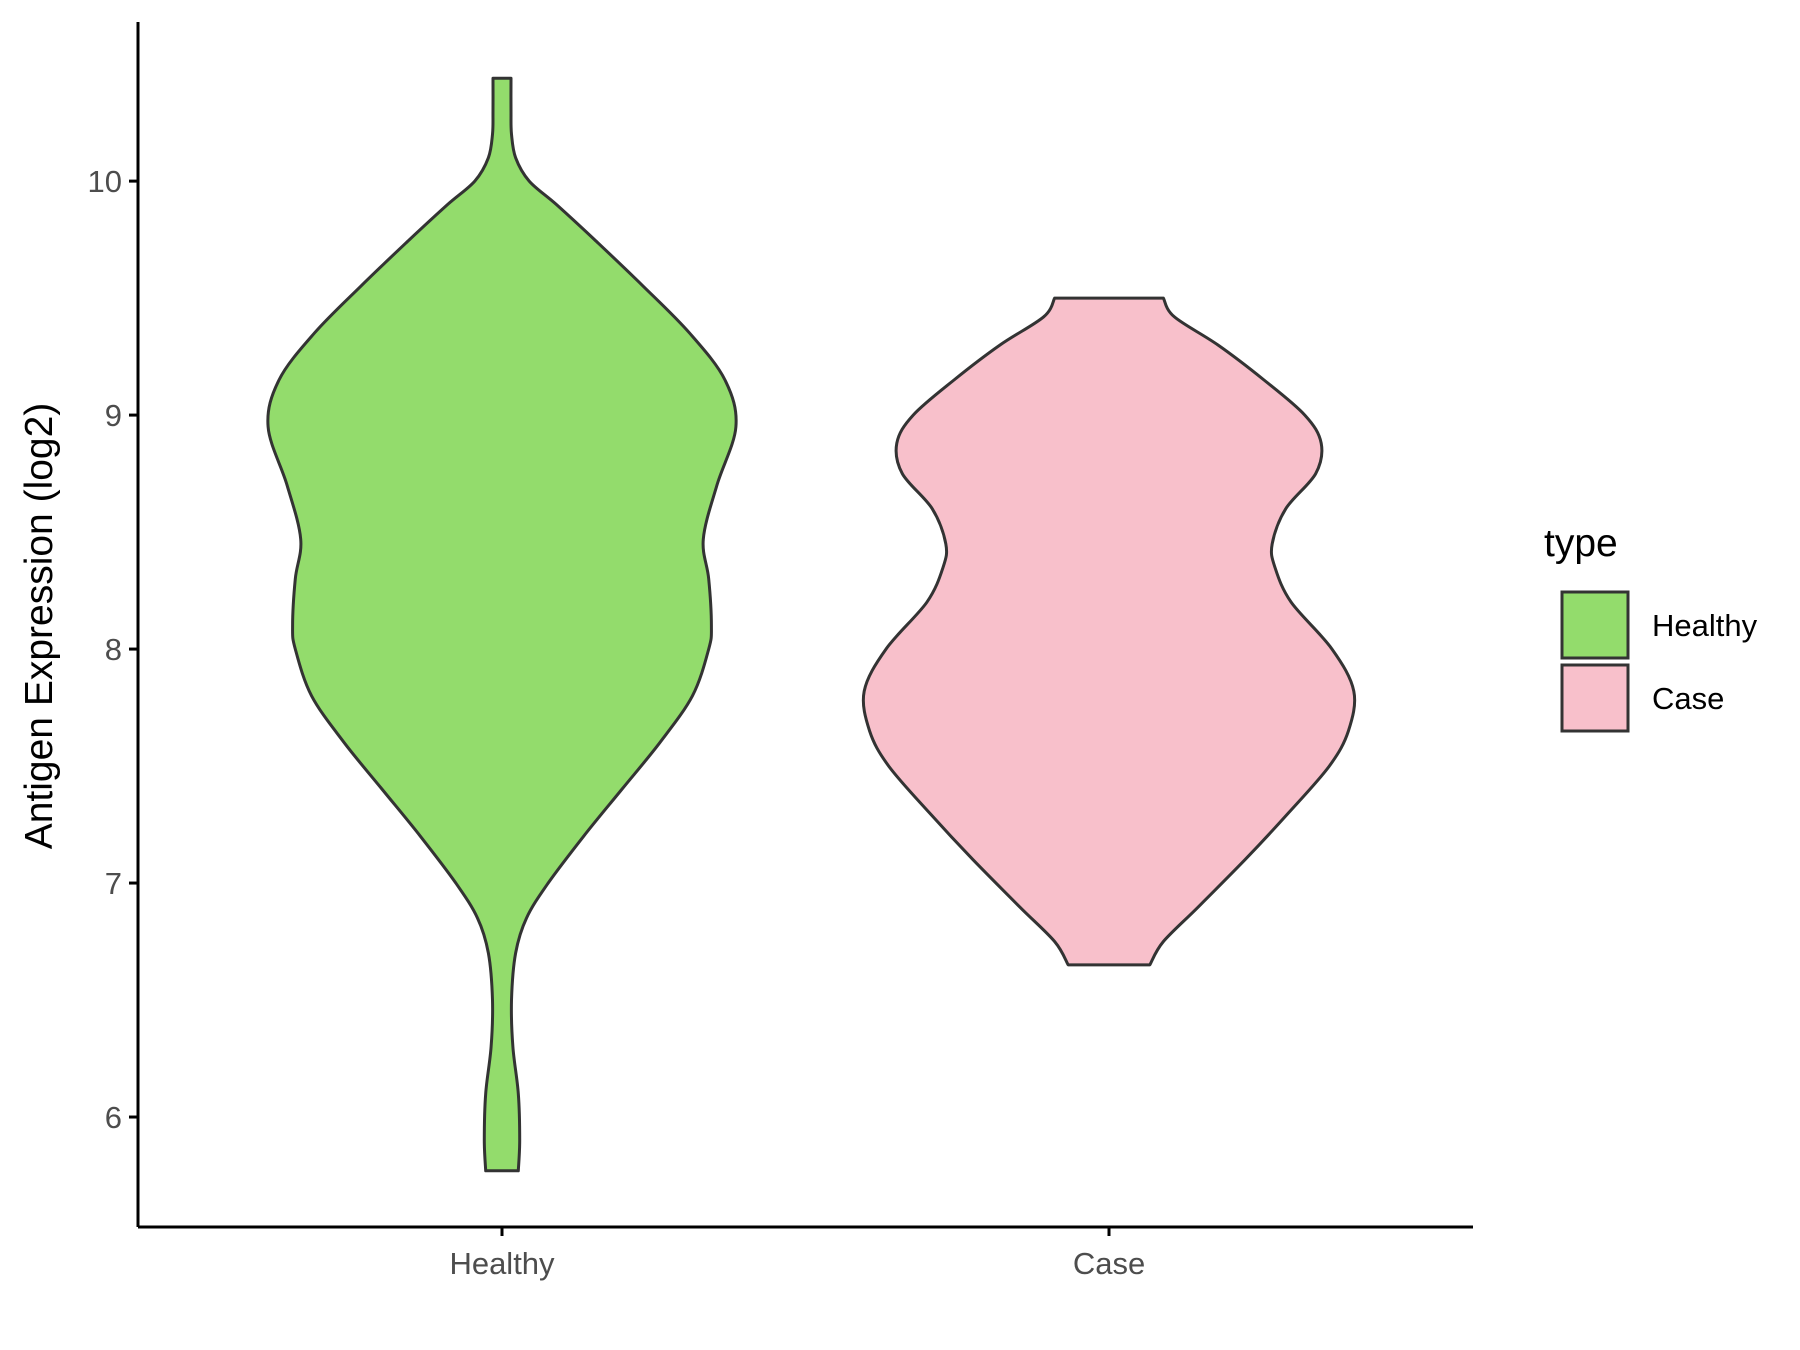 The image size is (1800, 1350). What do you see at coordinates (1705, 625) in the screenshot?
I see `legend-label-healthy: Healthy` at bounding box center [1705, 625].